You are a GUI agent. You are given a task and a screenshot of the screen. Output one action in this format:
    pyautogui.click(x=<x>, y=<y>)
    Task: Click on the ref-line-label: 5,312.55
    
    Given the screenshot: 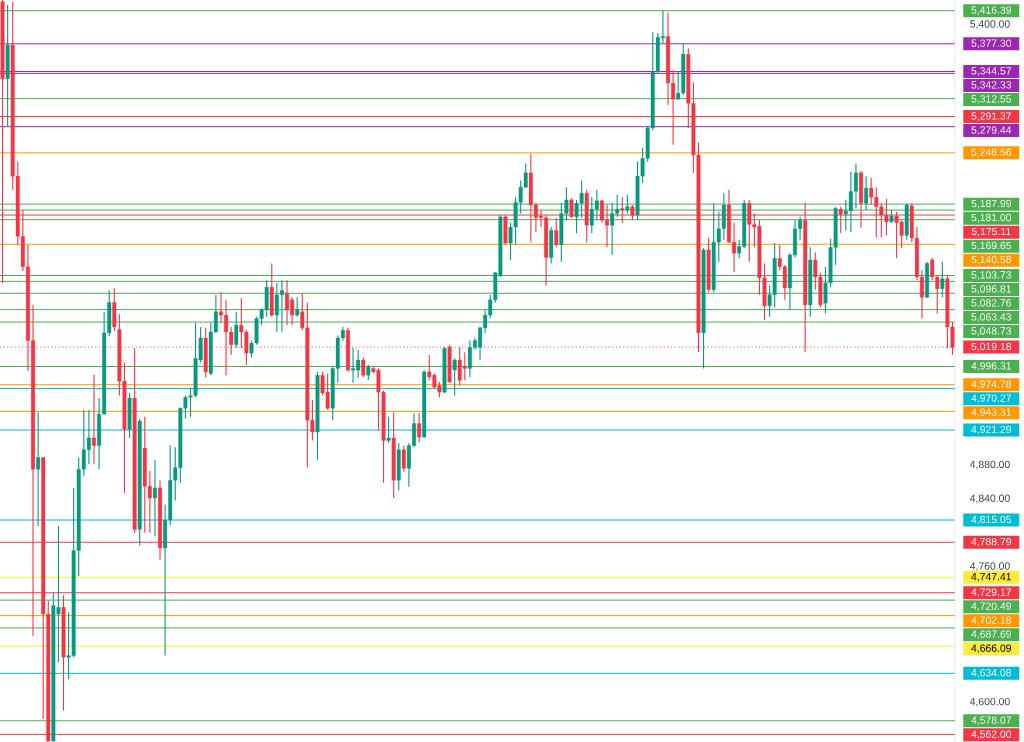 What is the action you would take?
    pyautogui.click(x=991, y=99)
    